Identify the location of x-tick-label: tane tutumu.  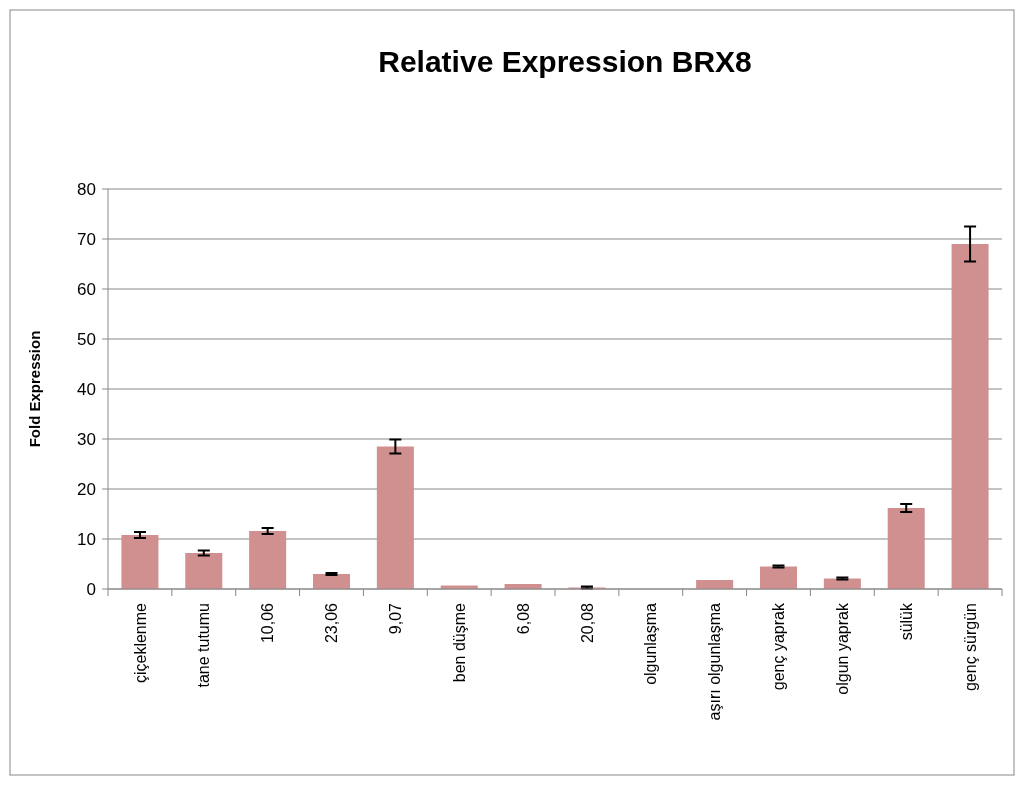
(204, 645).